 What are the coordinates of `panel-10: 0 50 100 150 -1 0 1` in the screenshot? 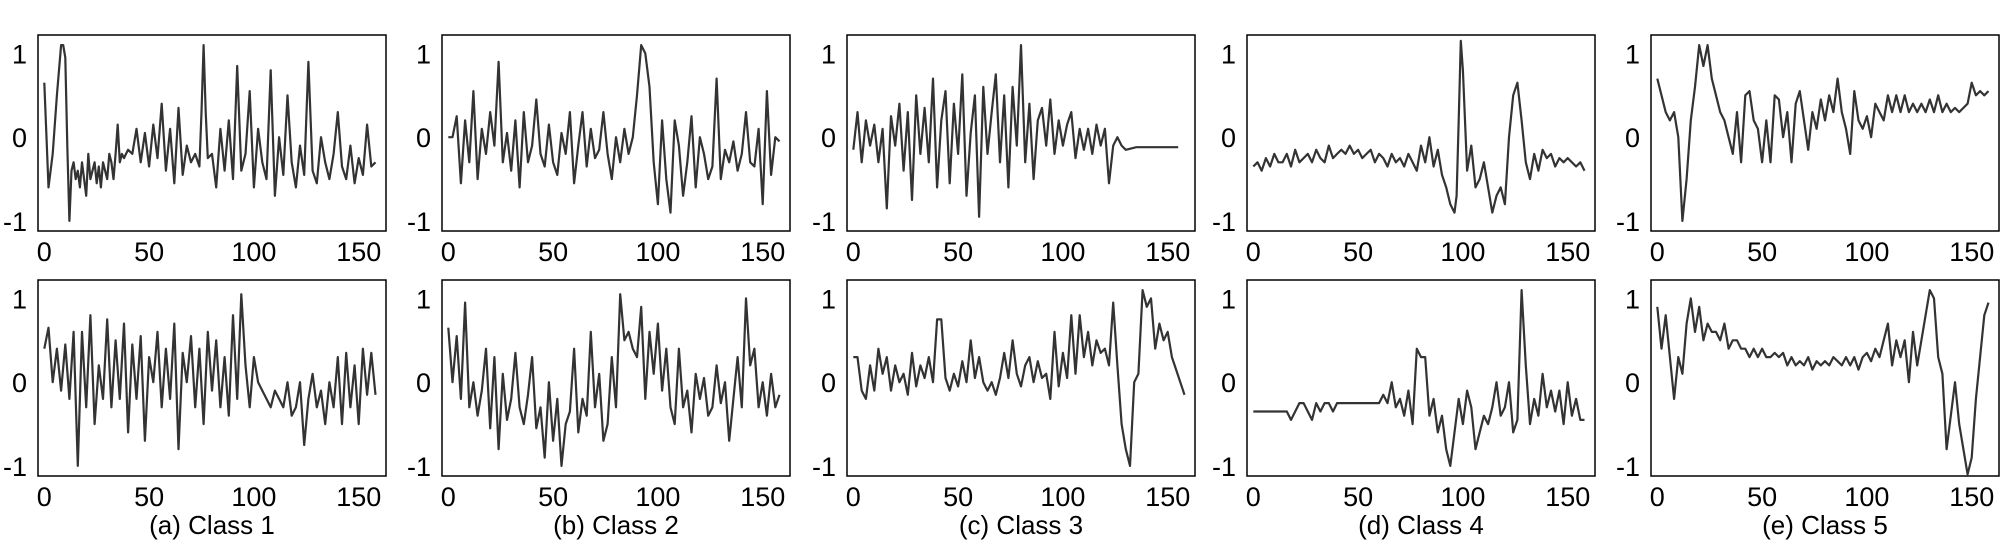 It's located at (1808, 395).